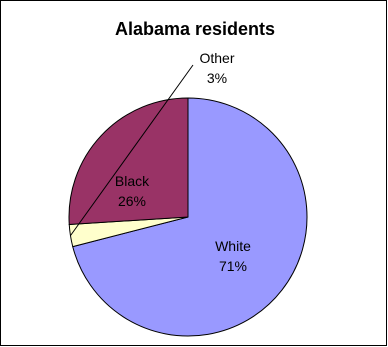 Image resolution: width=388 pixels, height=347 pixels. What do you see at coordinates (217, 78) in the screenshot?
I see `slice-value-other: 3%` at bounding box center [217, 78].